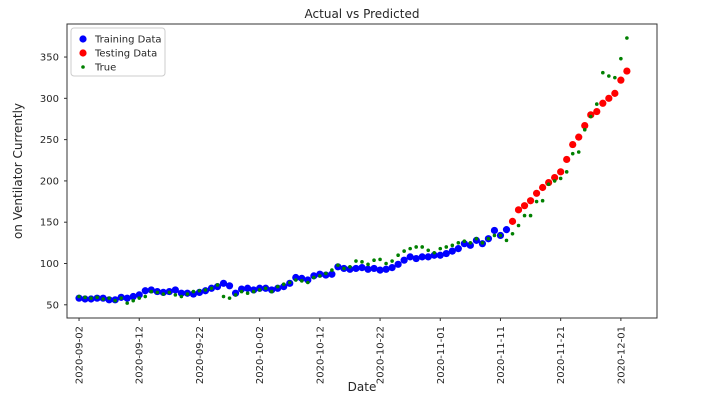 The width and height of the screenshot is (720, 406). I want to click on legend-label: Testing Data, so click(125, 54).